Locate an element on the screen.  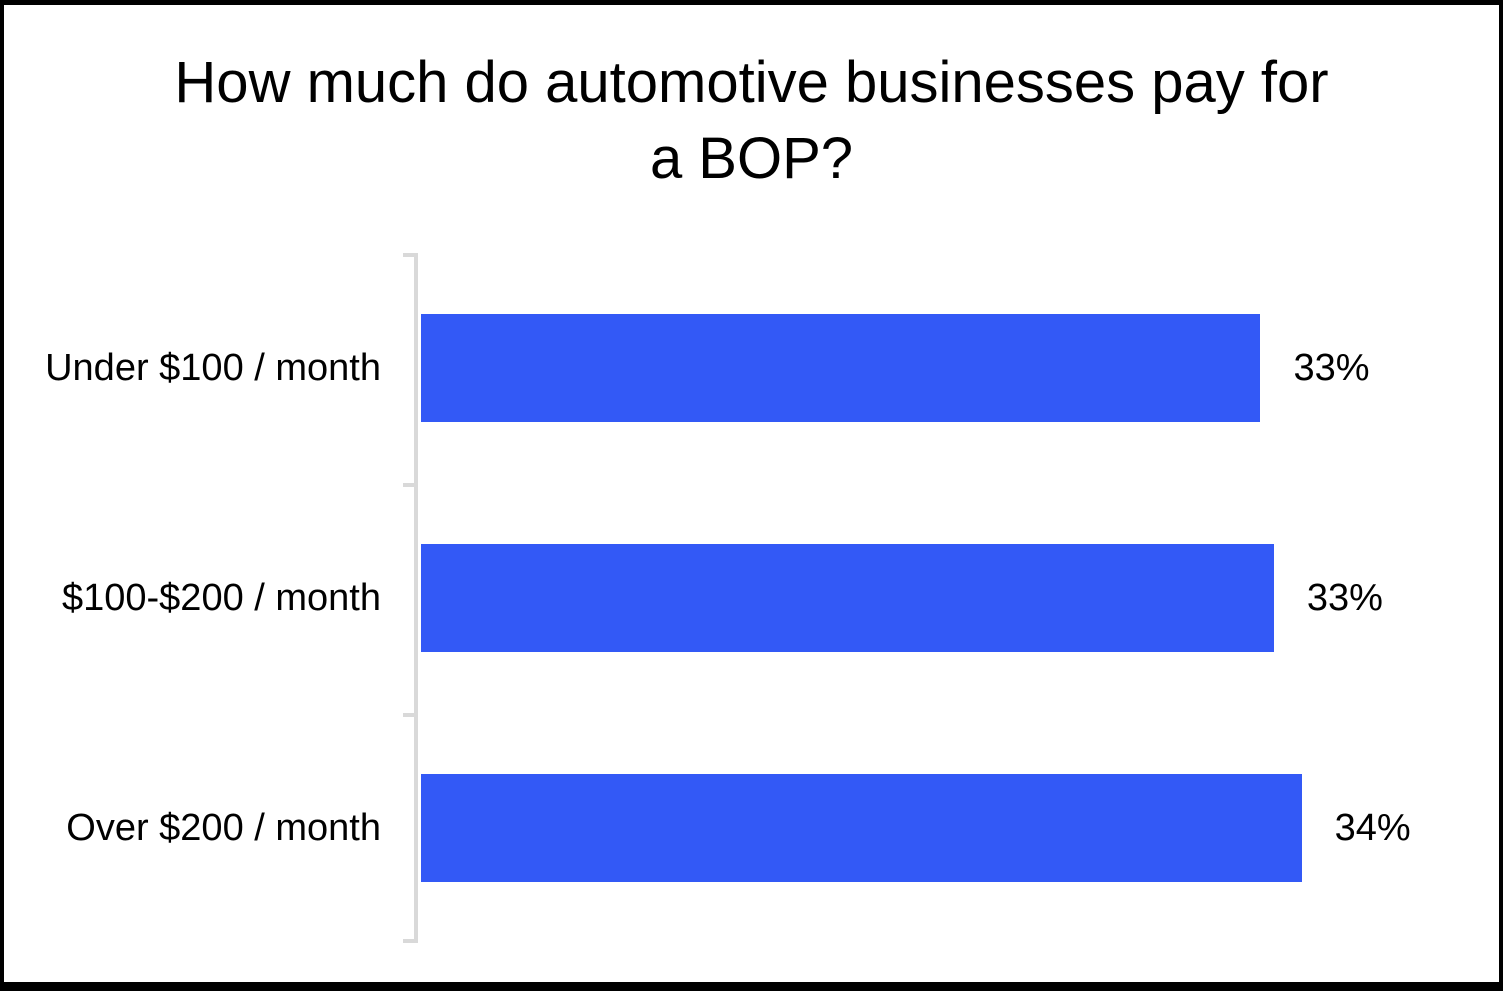
category-axis-line is located at coordinates (416, 598).